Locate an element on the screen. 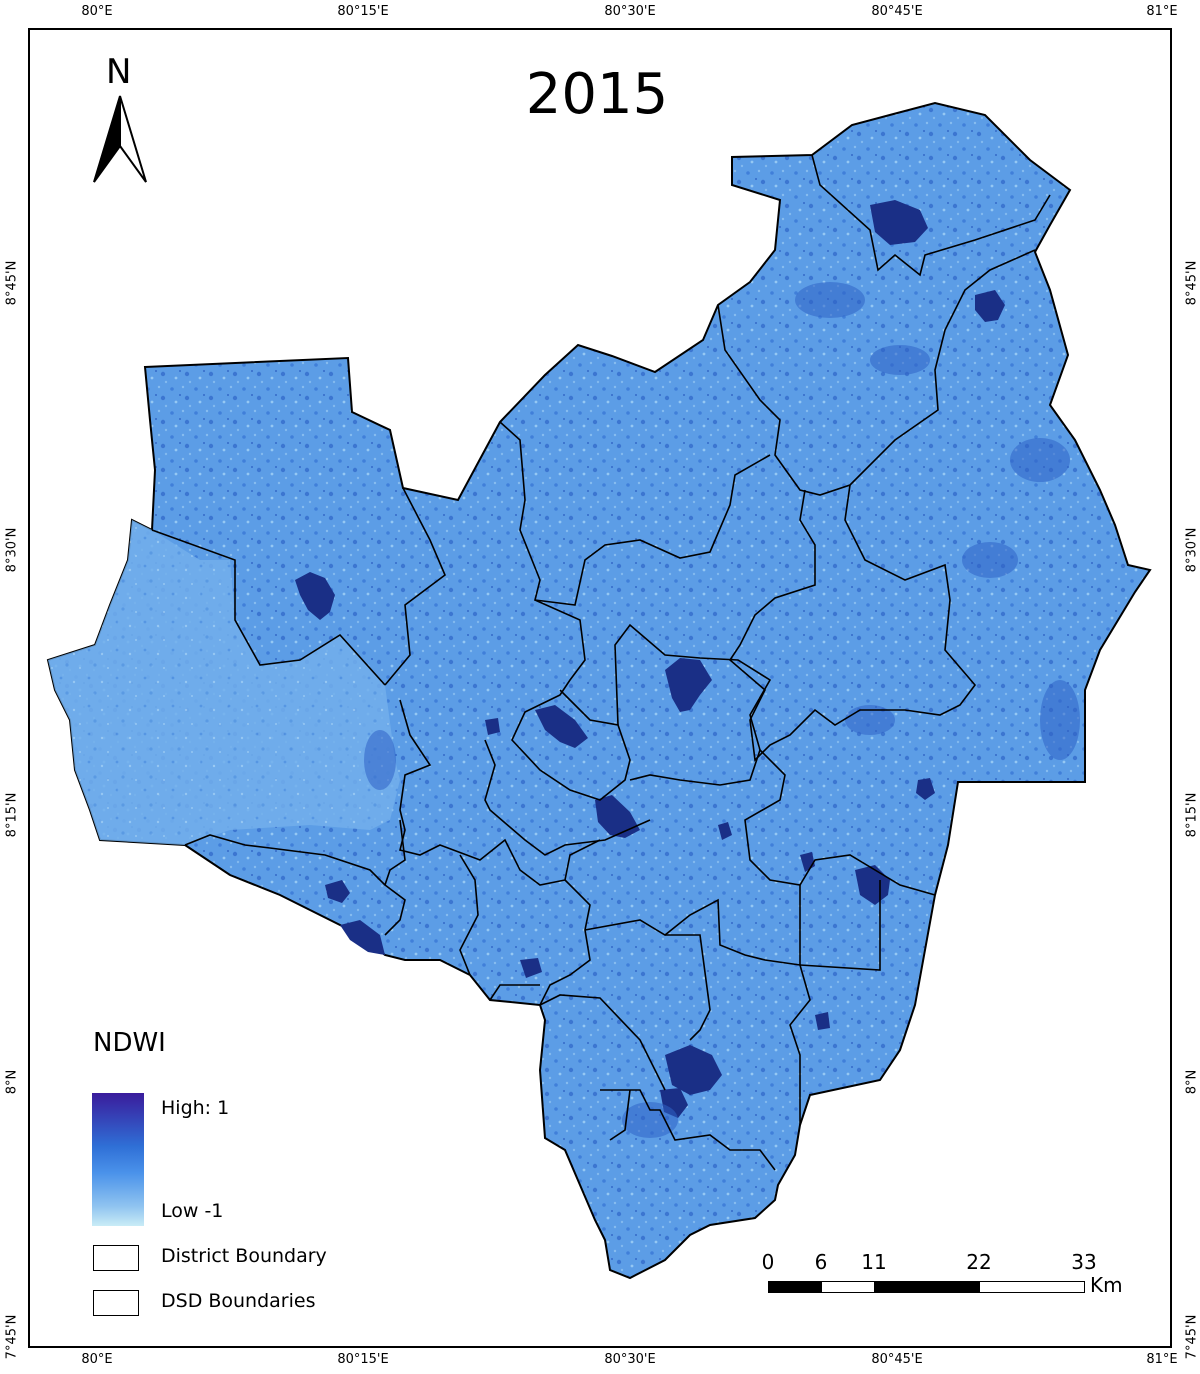 The width and height of the screenshot is (1200, 1374). legend-low-label: Low -1 is located at coordinates (192, 1211).